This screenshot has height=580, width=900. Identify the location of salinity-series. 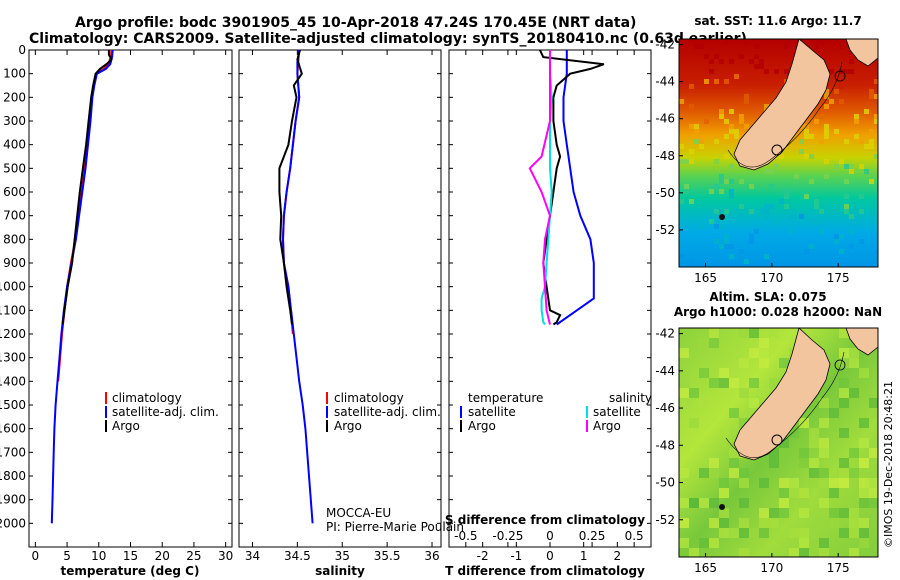
(296, 286).